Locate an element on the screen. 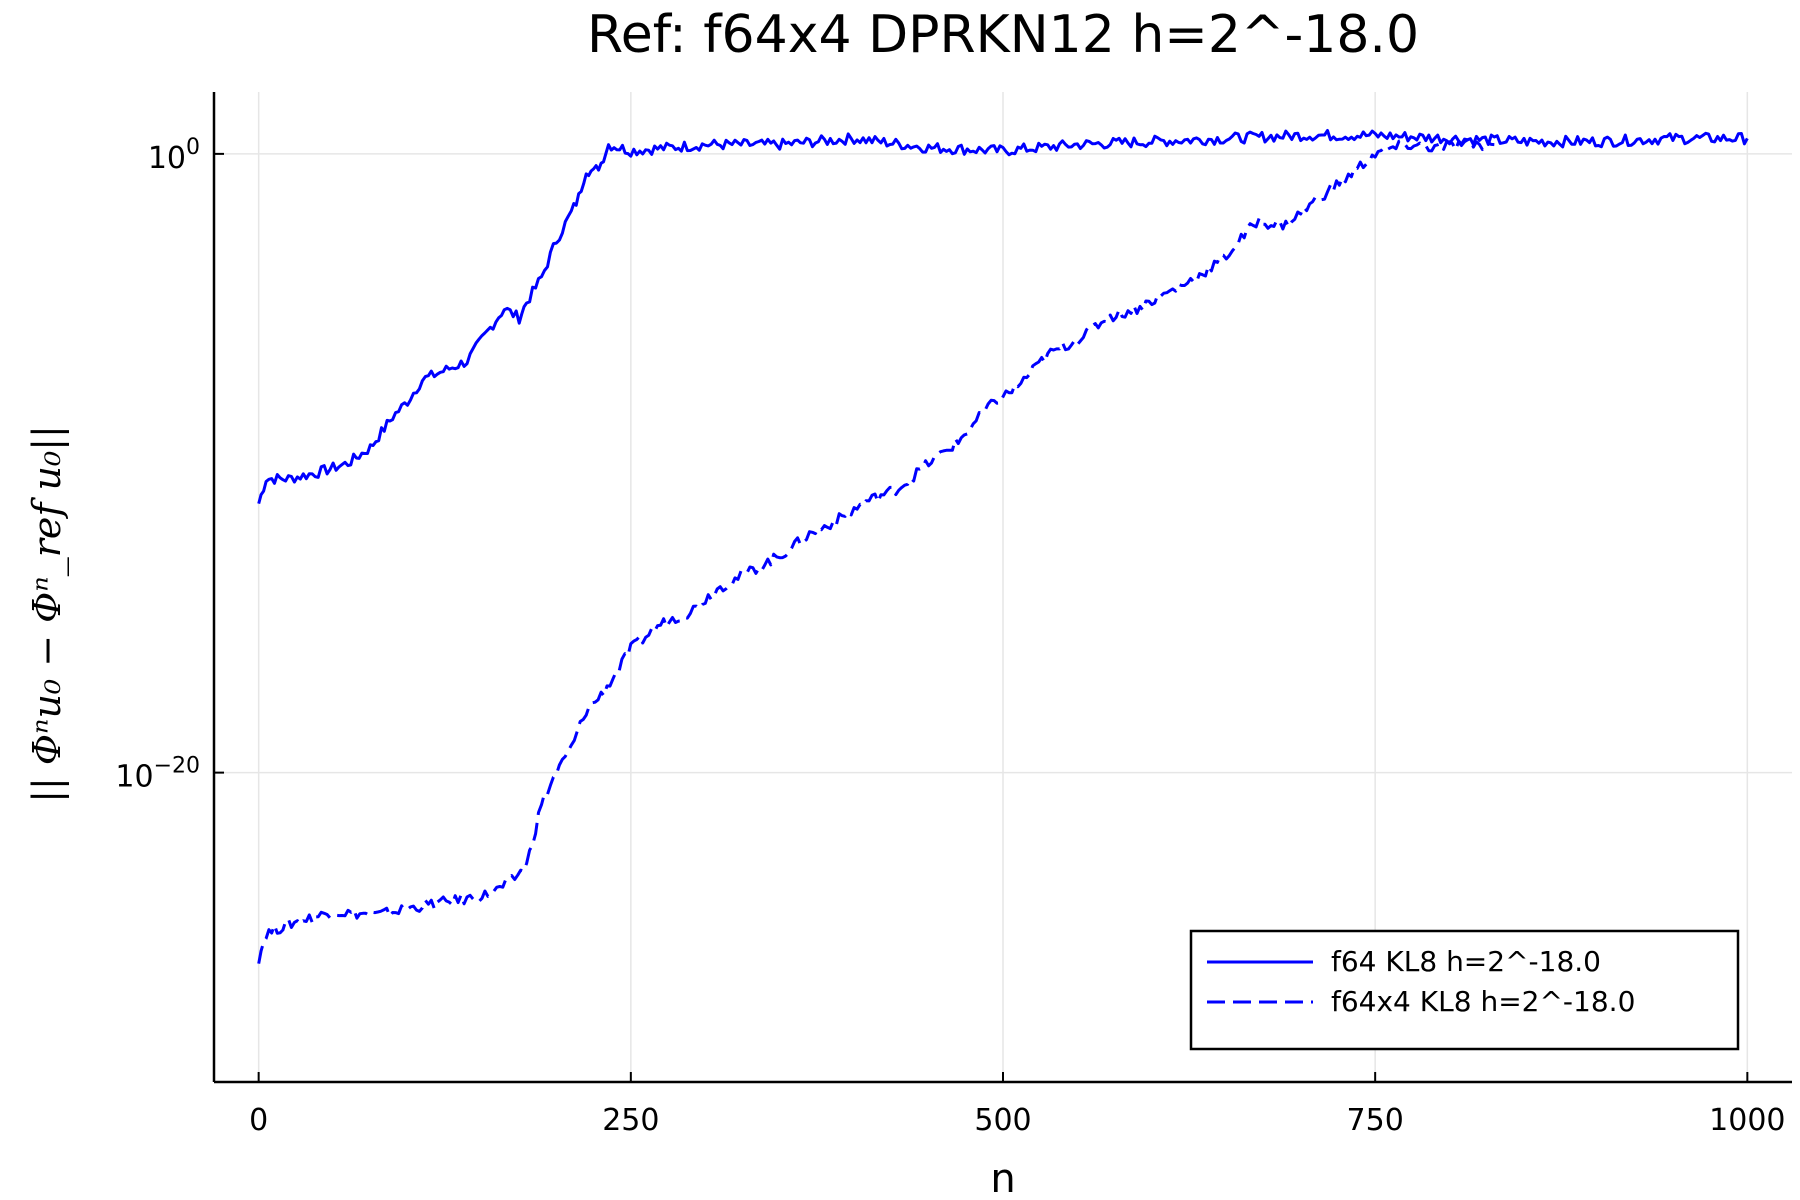  y-tick-label-1: 10−20 is located at coordinates (157, 774).